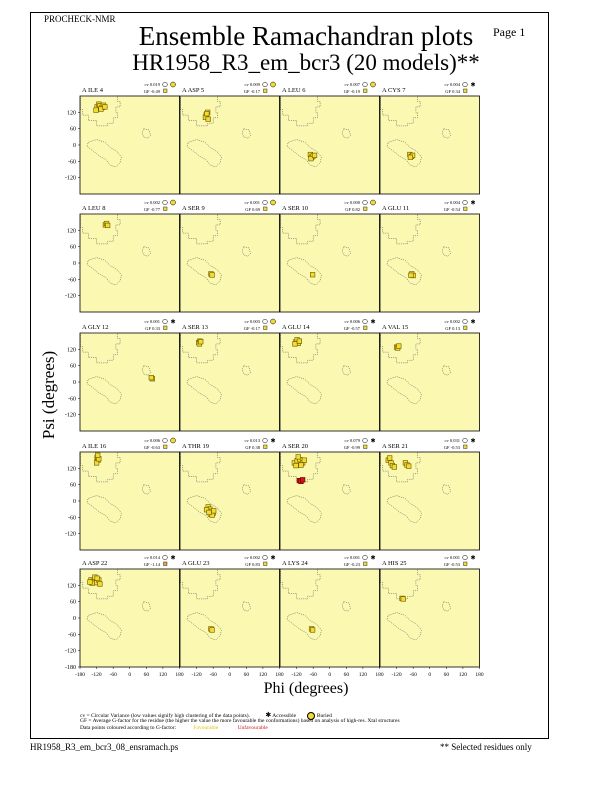 The height and width of the screenshot is (792, 612). Describe the element at coordinates (324, 716) in the screenshot. I see `legend-buried-text: Buried` at that location.